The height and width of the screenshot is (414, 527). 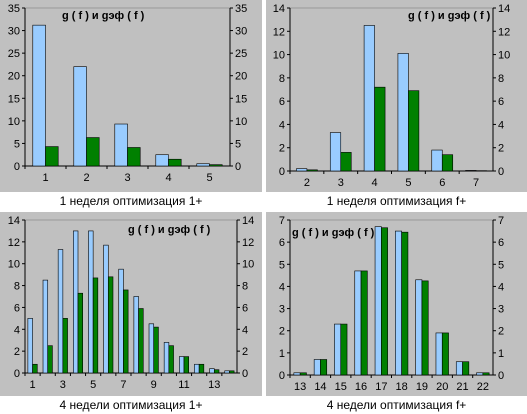 I want to click on y-tick-label-left: 30, so click(x=14, y=32).